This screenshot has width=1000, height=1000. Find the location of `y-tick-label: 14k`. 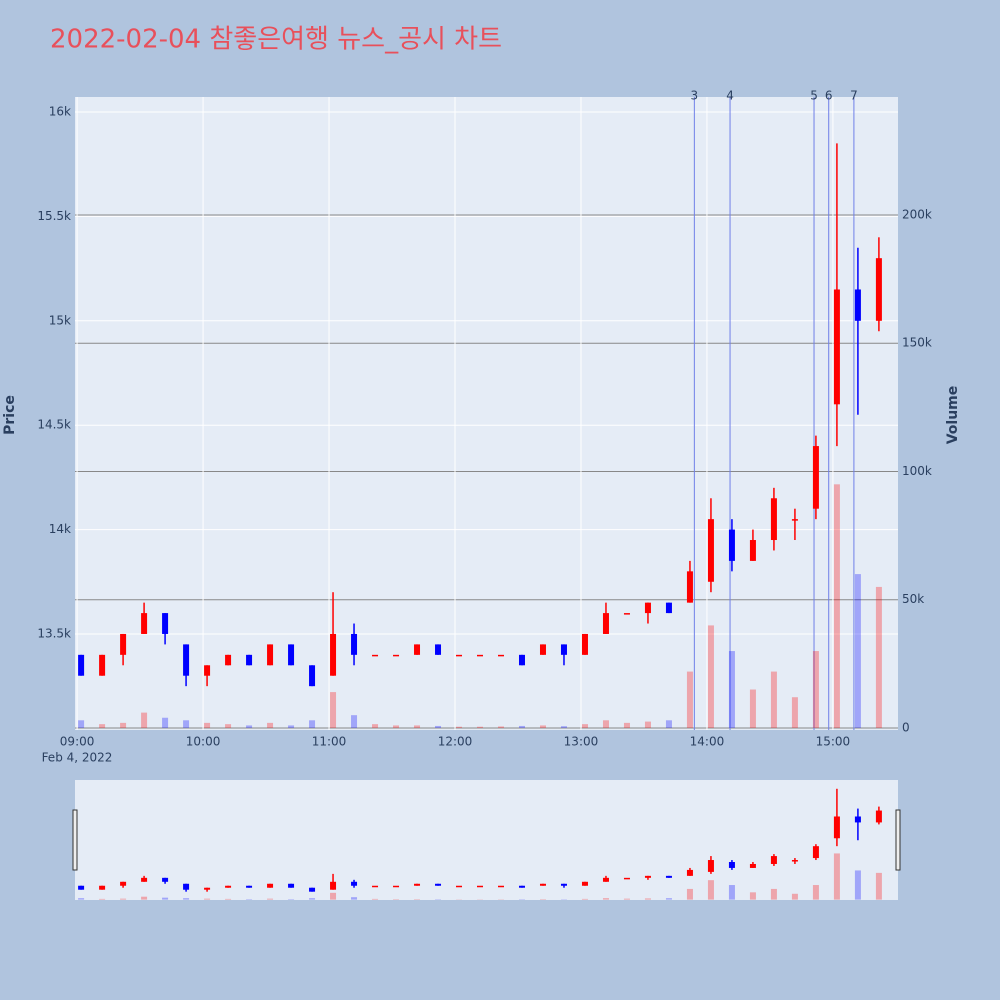

y-tick-label: 14k is located at coordinates (60, 529).